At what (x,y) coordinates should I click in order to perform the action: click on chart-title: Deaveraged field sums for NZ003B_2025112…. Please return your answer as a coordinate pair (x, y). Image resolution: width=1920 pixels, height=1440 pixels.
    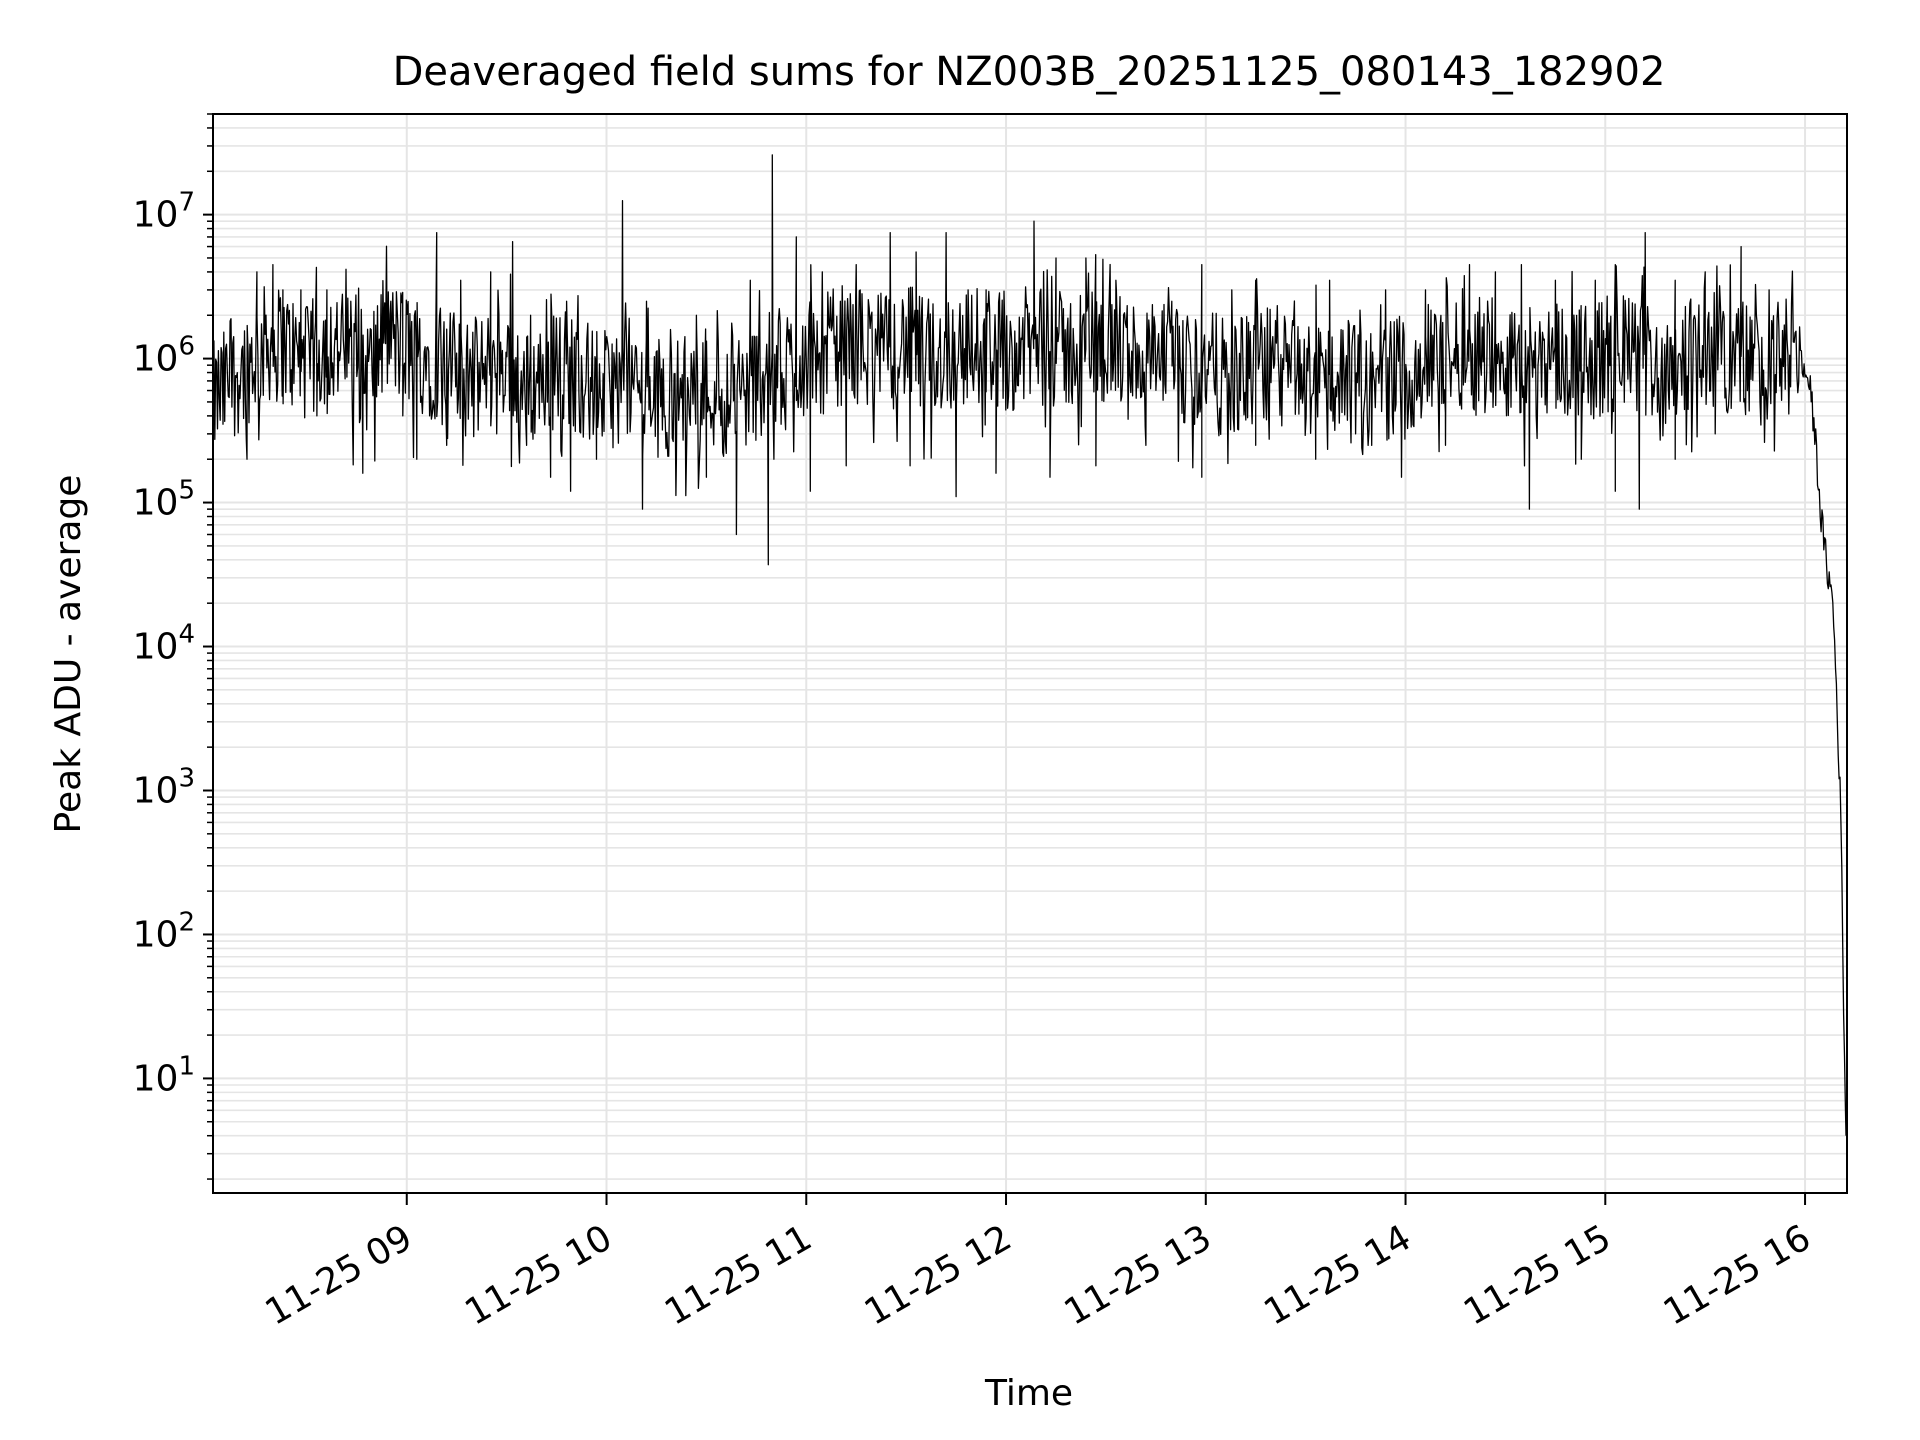
    Looking at the image, I should click on (1029, 72).